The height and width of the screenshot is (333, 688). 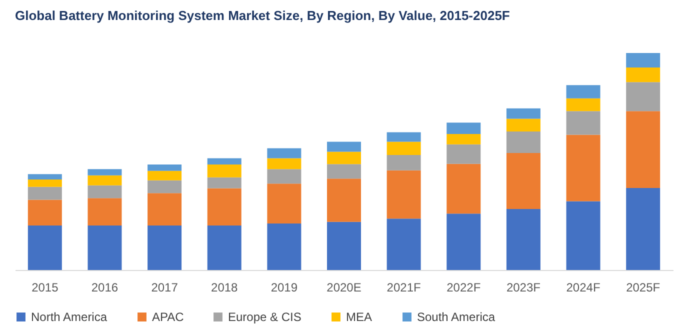 What do you see at coordinates (359, 317) in the screenshot?
I see `legend-label: MEA` at bounding box center [359, 317].